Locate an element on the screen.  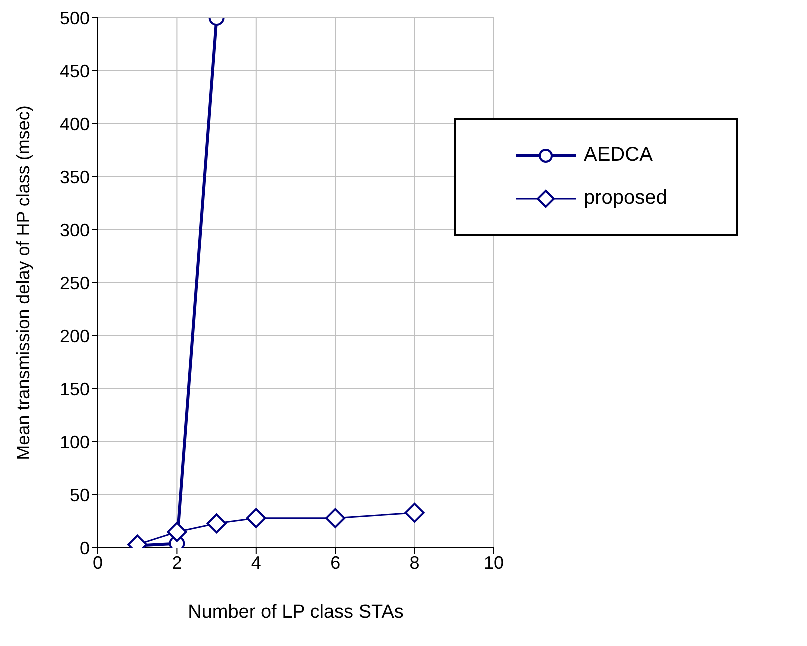
y-tick-label: 100 is located at coordinates (75, 442).